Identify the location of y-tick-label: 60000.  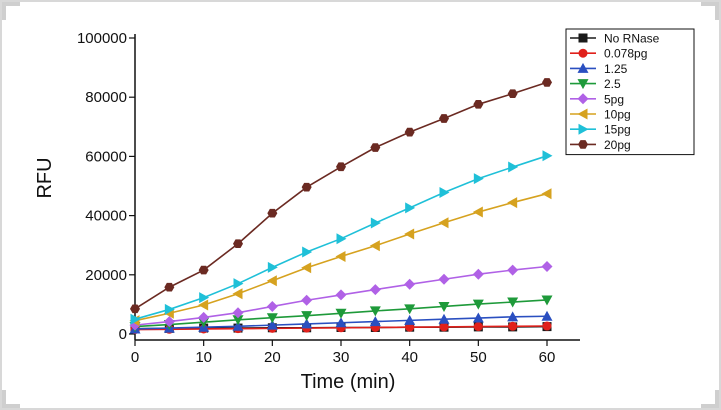
(106, 156).